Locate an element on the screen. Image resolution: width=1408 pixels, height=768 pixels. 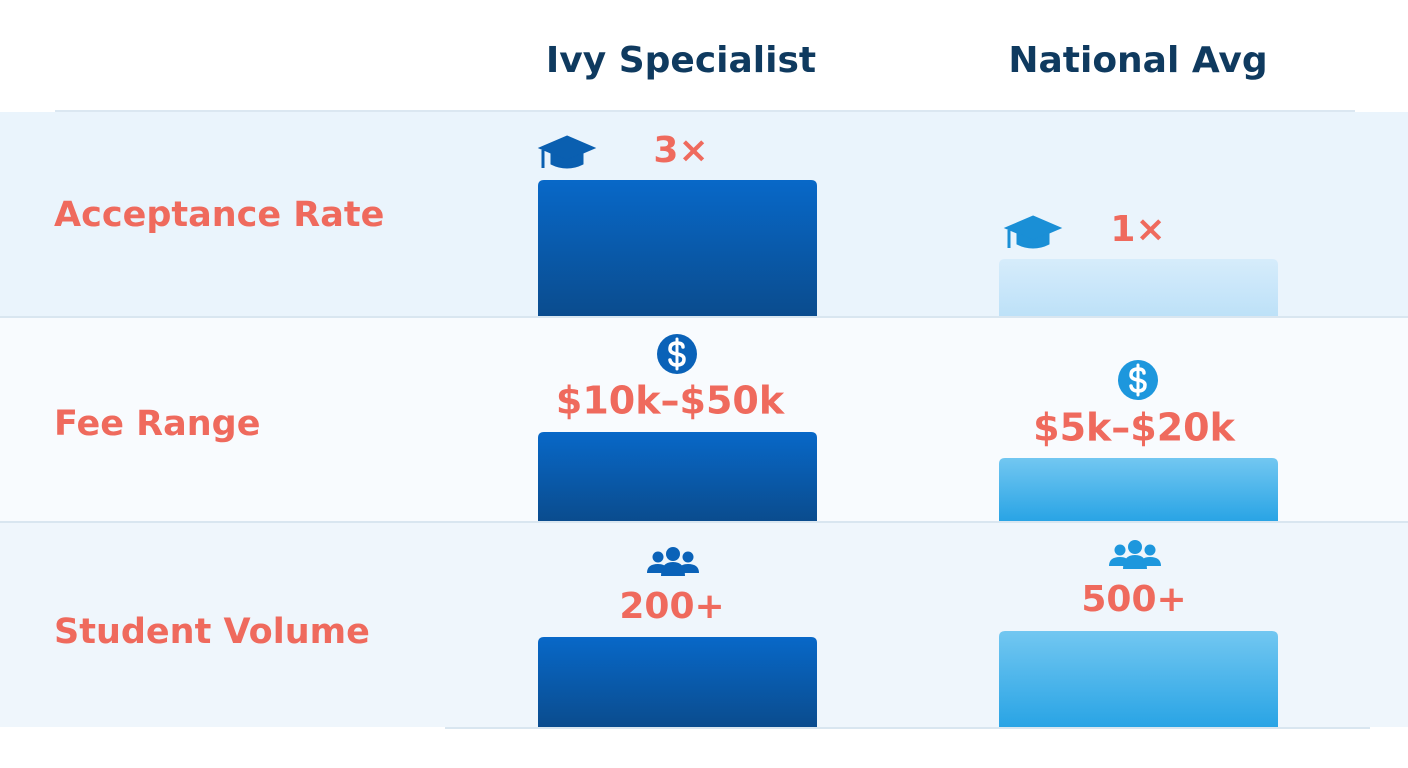
cell-value: 1× is located at coordinates (1137, 229).